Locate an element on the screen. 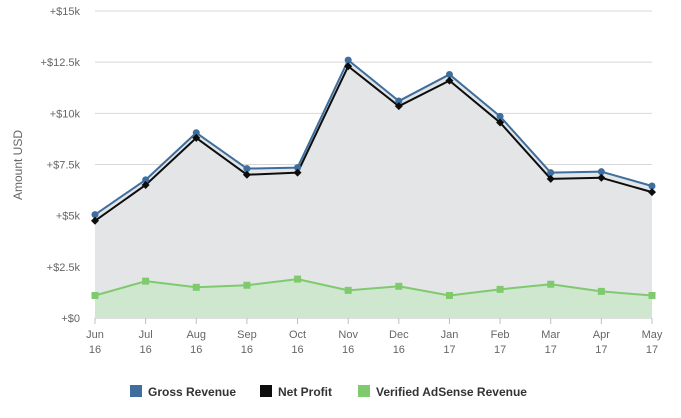 This screenshot has height=418, width=681. x-tick-label-month: Jul is located at coordinates (146, 335).